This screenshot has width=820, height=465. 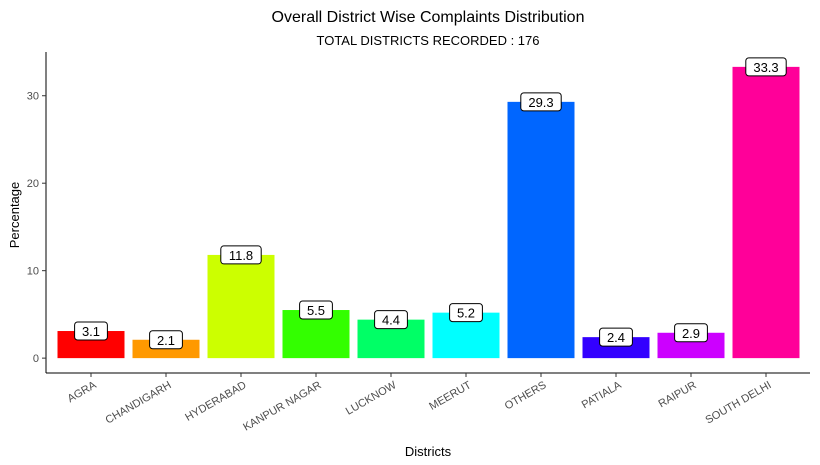 I want to click on x-axis-title: Districts, so click(x=428, y=451).